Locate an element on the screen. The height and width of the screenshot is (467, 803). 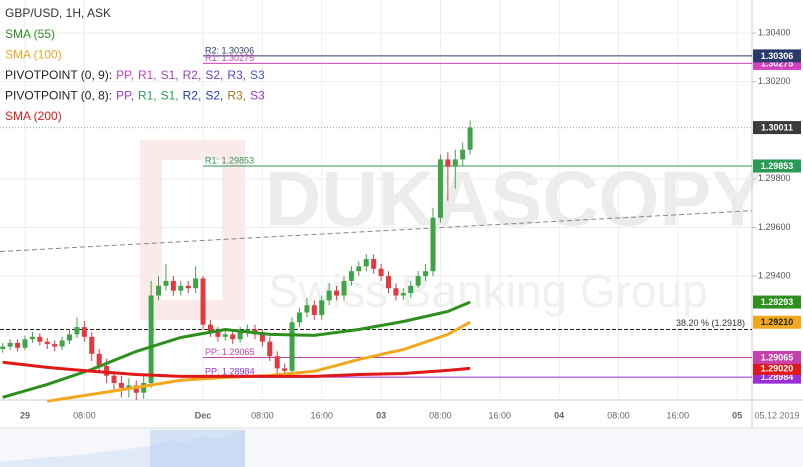
trendline is located at coordinates (376, 231).